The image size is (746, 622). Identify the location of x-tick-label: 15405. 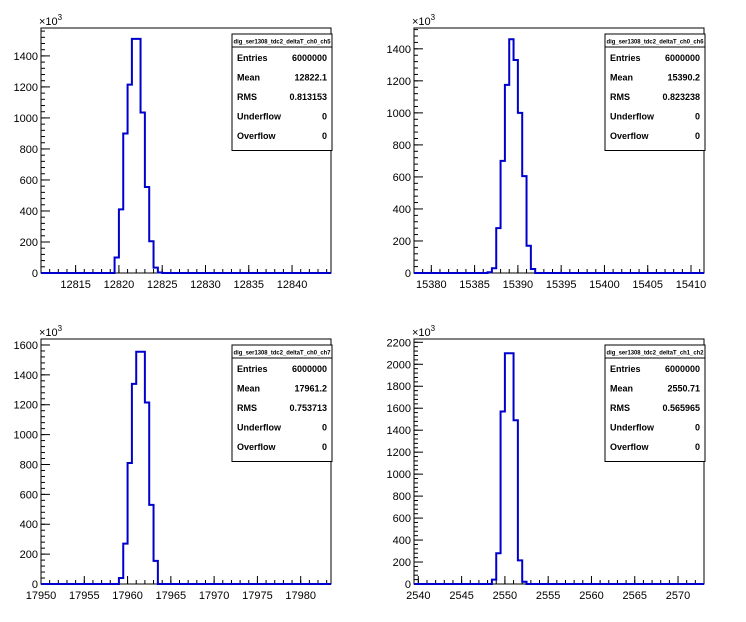
(647, 285).